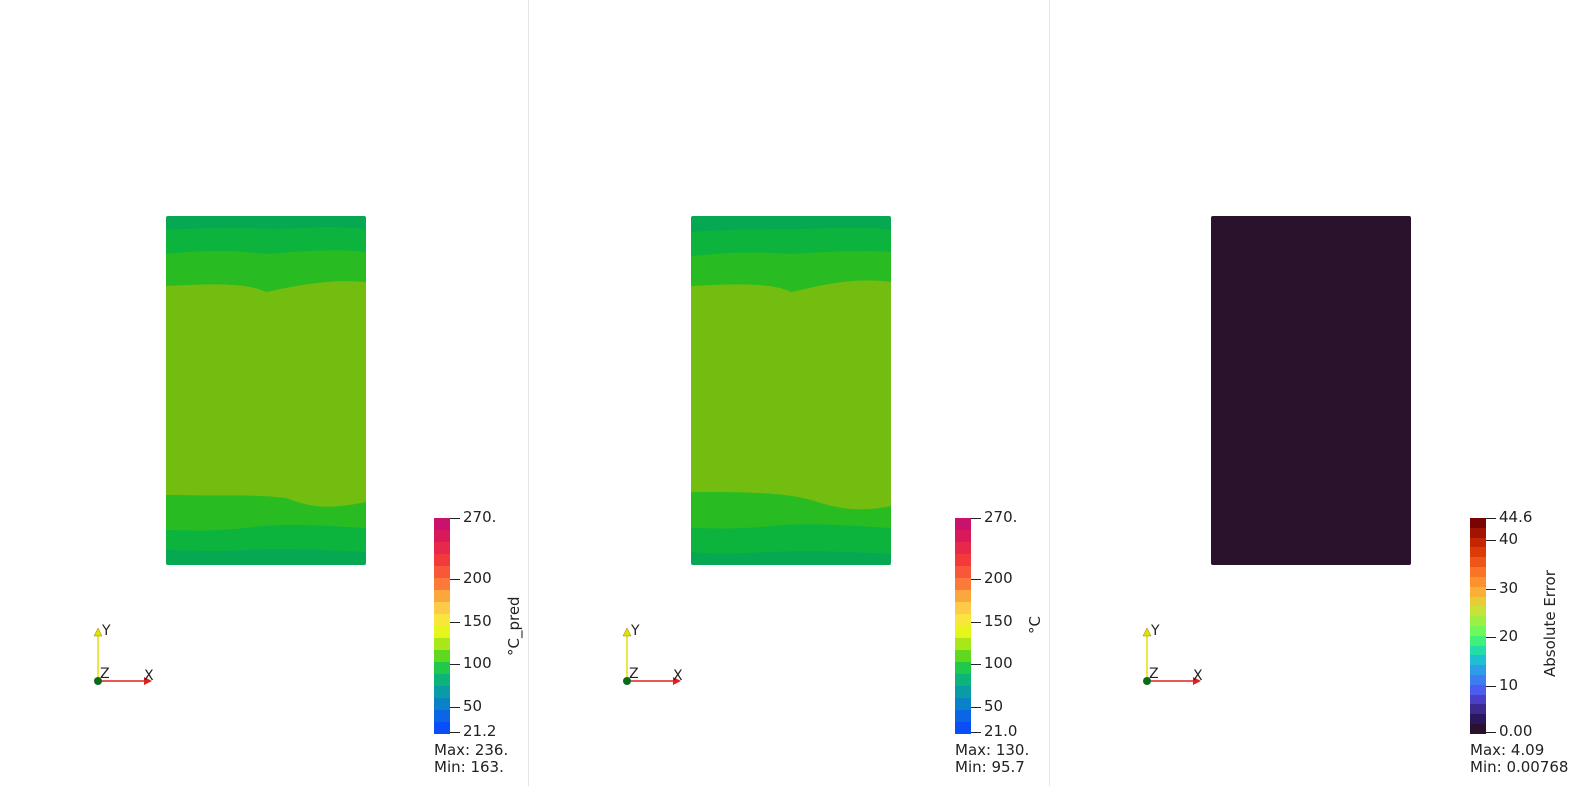  I want to click on temperature-plate-ground-truth, so click(791, 390).